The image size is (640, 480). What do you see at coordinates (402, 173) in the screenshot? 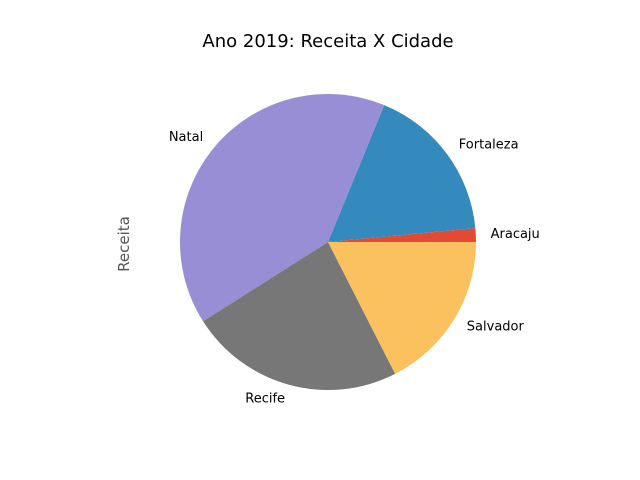
I see `pie-slice-fortaleza` at bounding box center [402, 173].